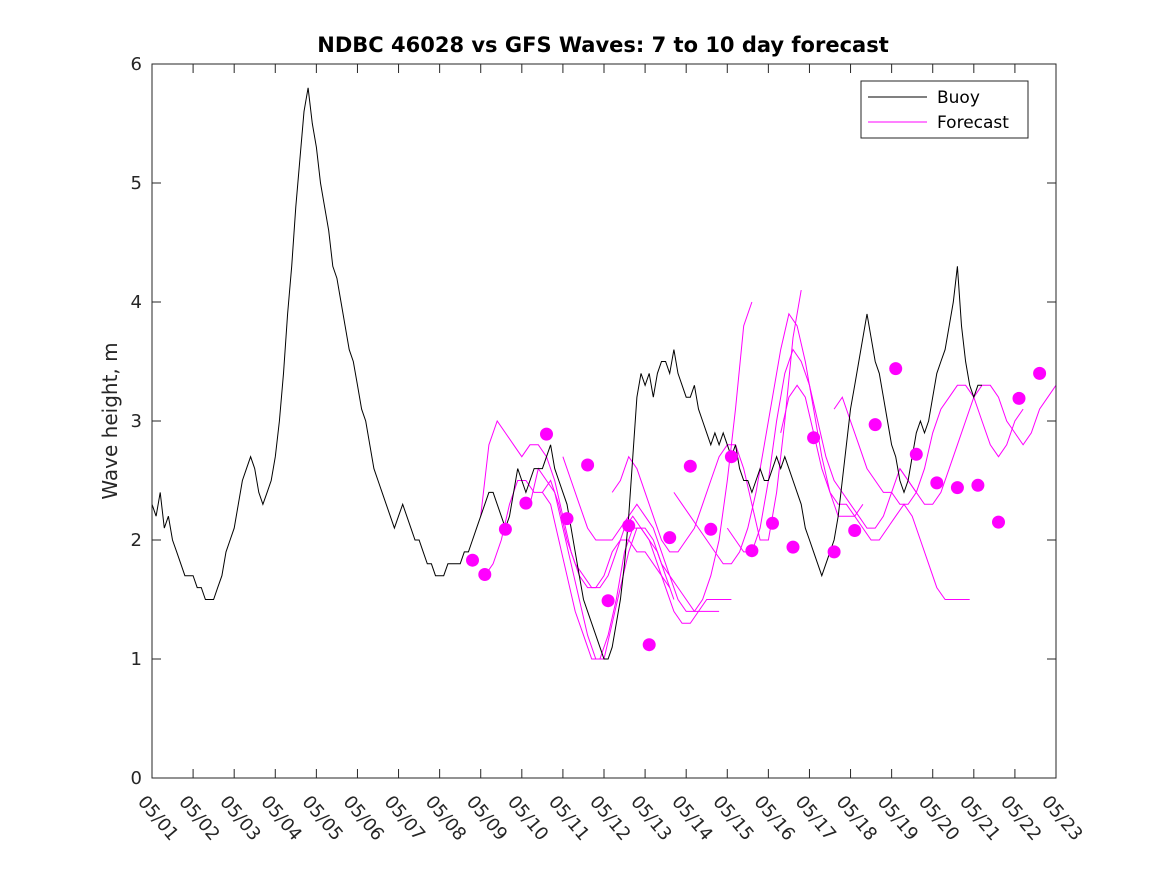  I want to click on y-tick-label-6: 6, so click(136, 64).